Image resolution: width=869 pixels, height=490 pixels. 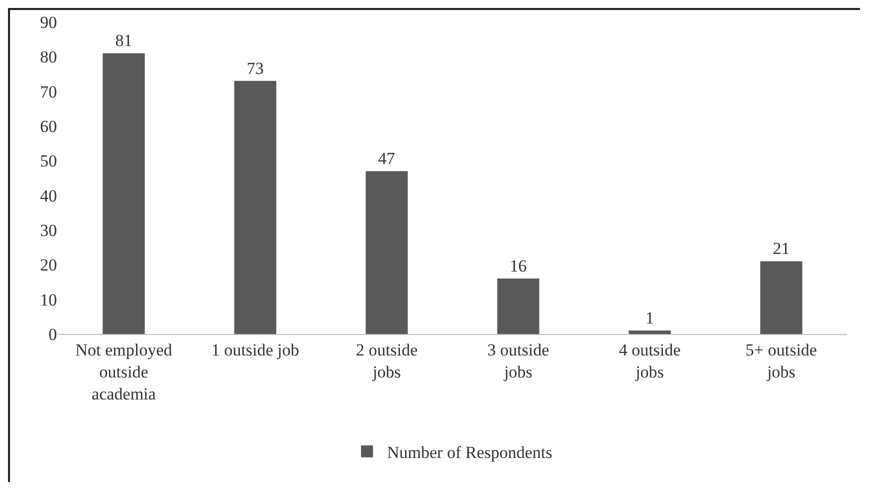 What do you see at coordinates (48, 230) in the screenshot?
I see `y-tick-label: 30` at bounding box center [48, 230].